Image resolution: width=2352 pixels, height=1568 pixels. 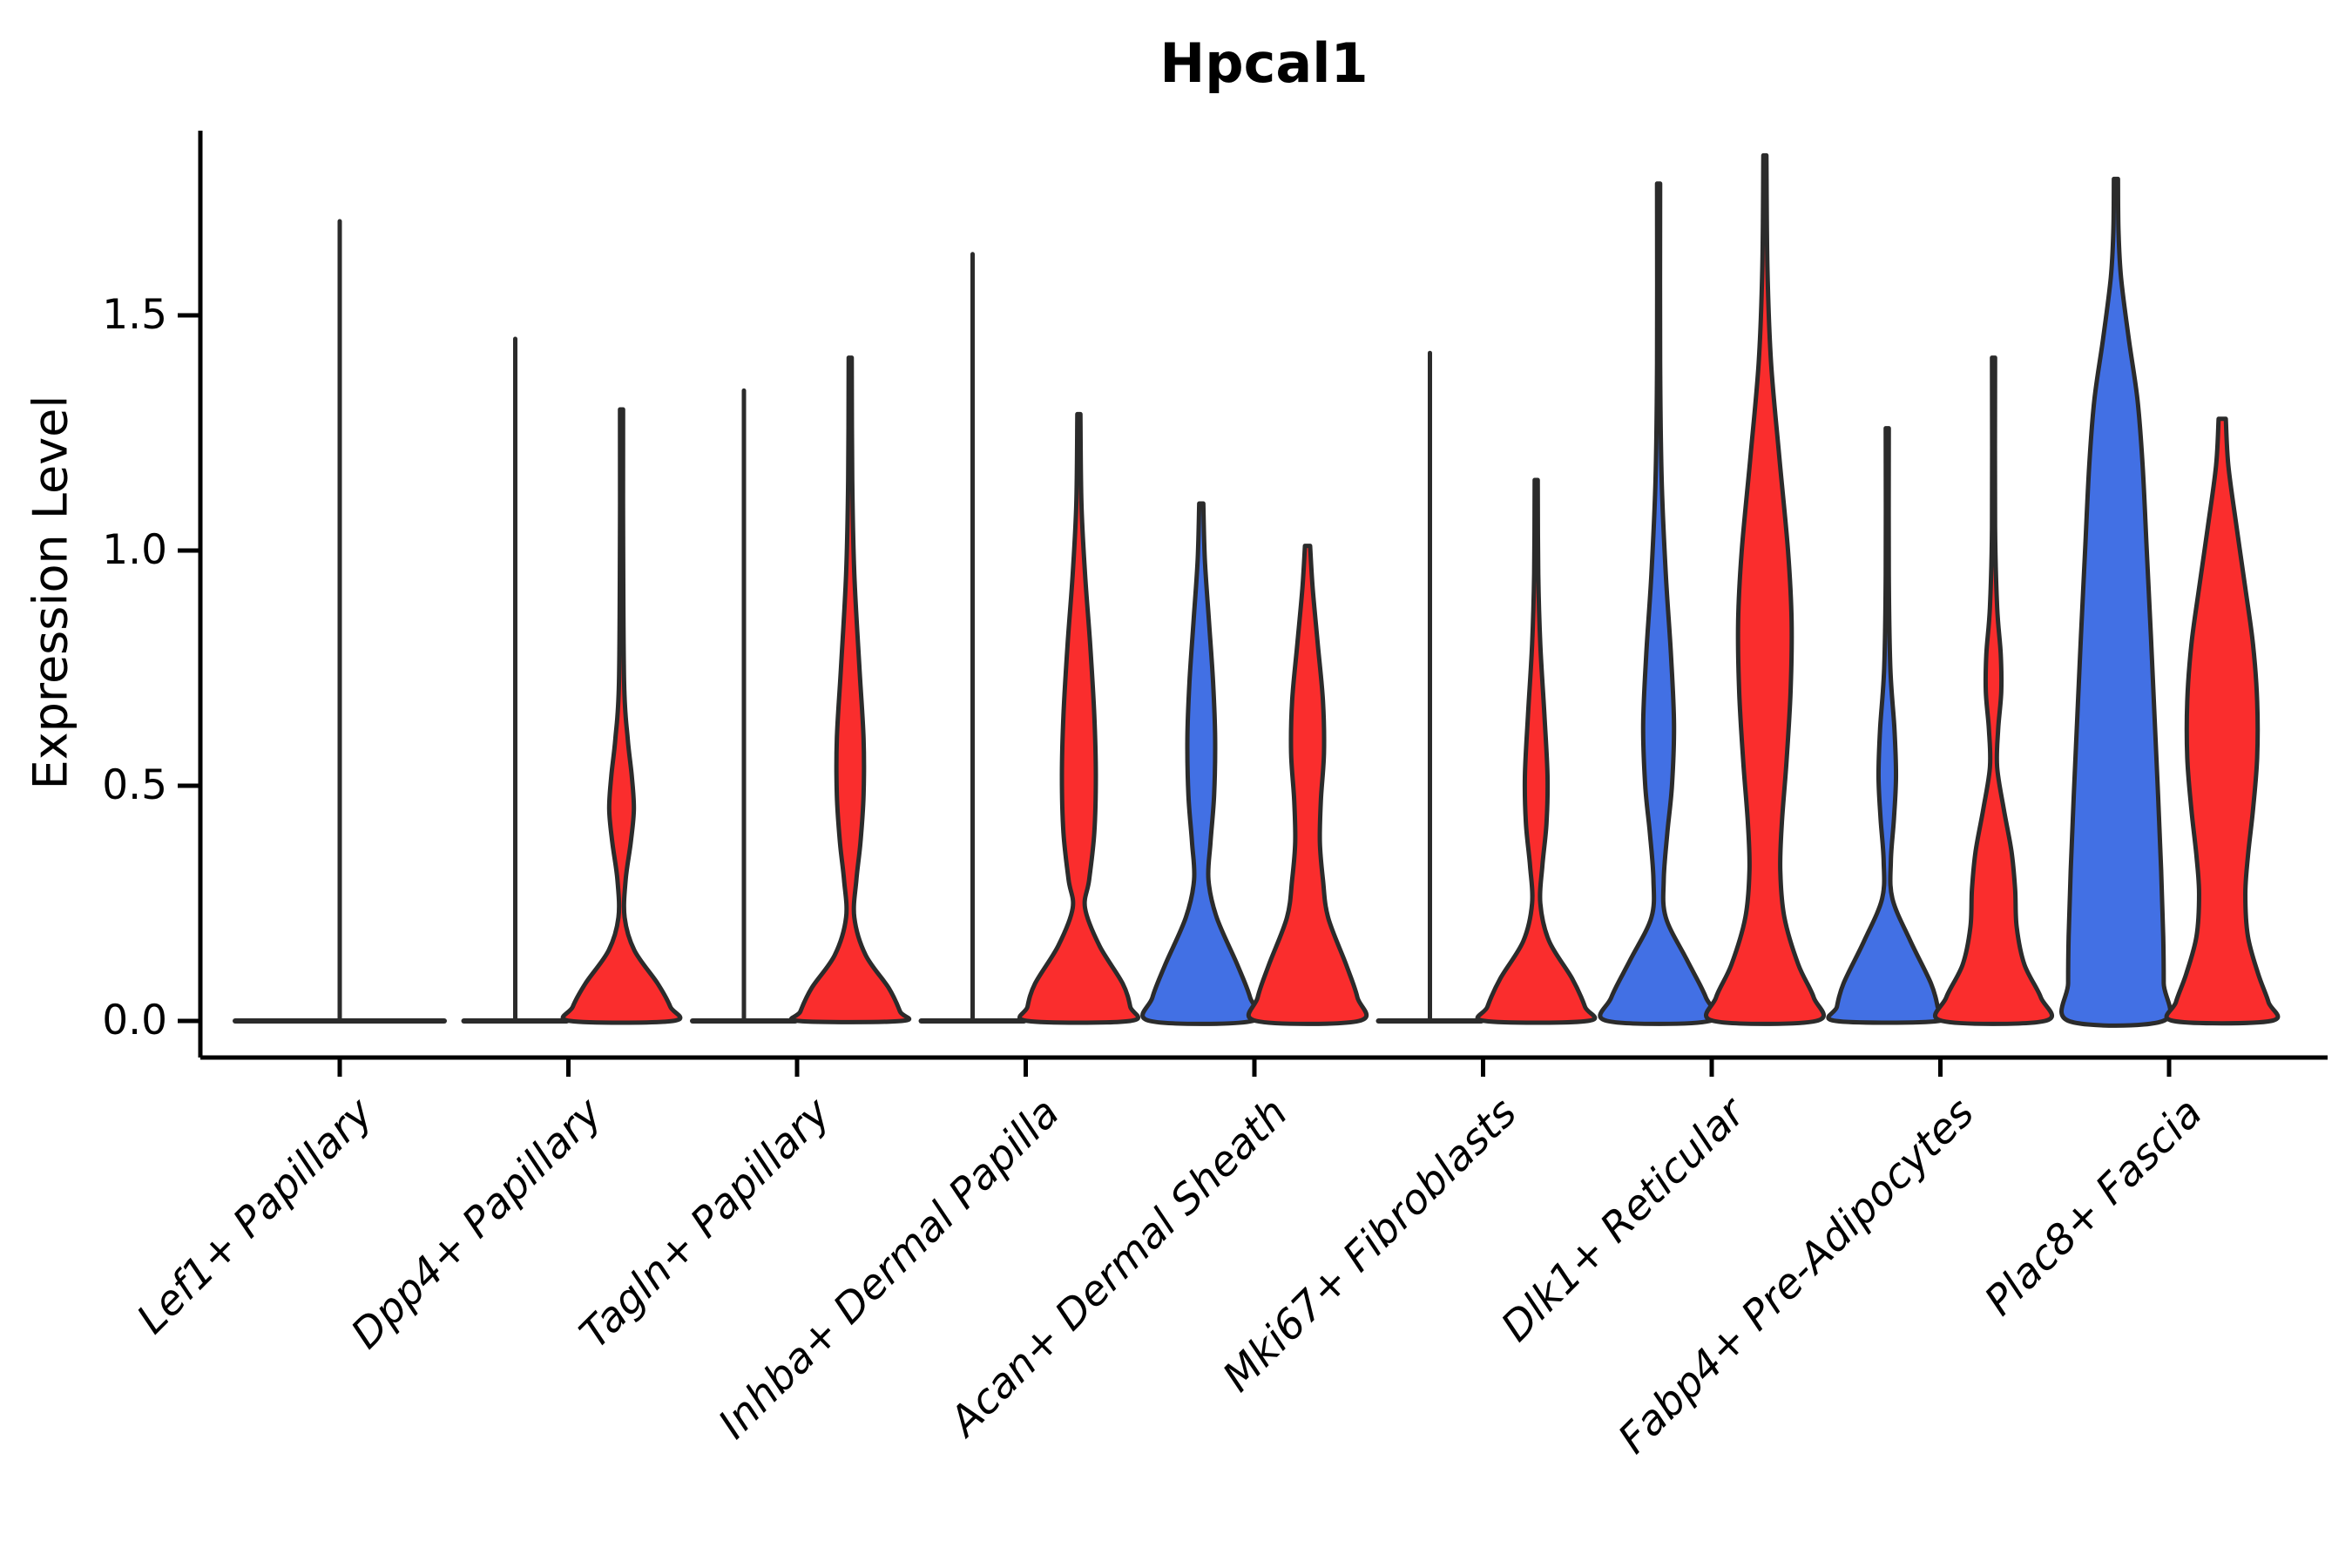 I want to click on violin-acan-dermal-sheath-blue, so click(x=1201, y=763).